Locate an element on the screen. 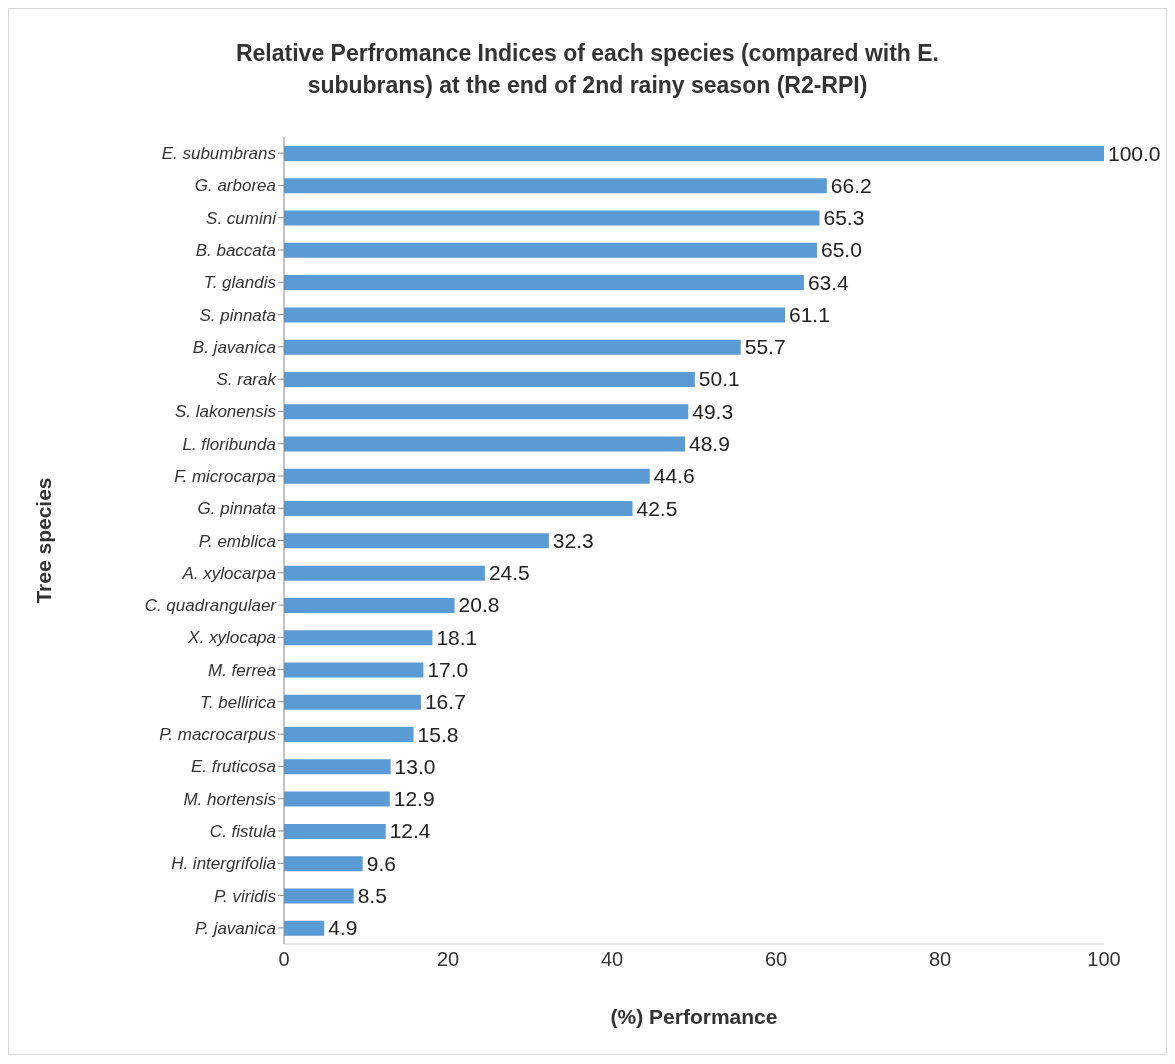 This screenshot has width=1175, height=1064. y-tick-label: E. subumbrans is located at coordinates (219, 154).